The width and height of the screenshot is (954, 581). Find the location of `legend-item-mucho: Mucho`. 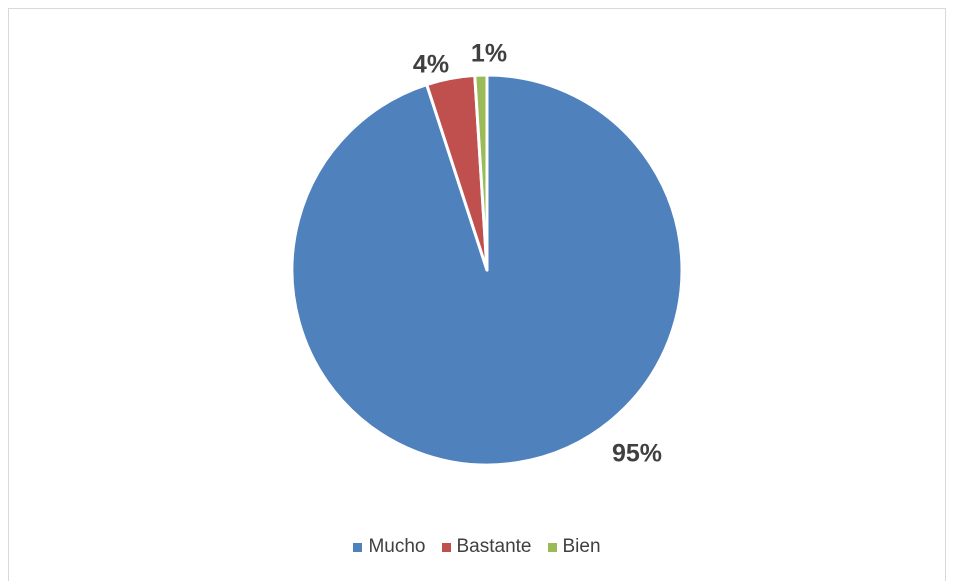

legend-item-mucho: Mucho is located at coordinates (389, 547).